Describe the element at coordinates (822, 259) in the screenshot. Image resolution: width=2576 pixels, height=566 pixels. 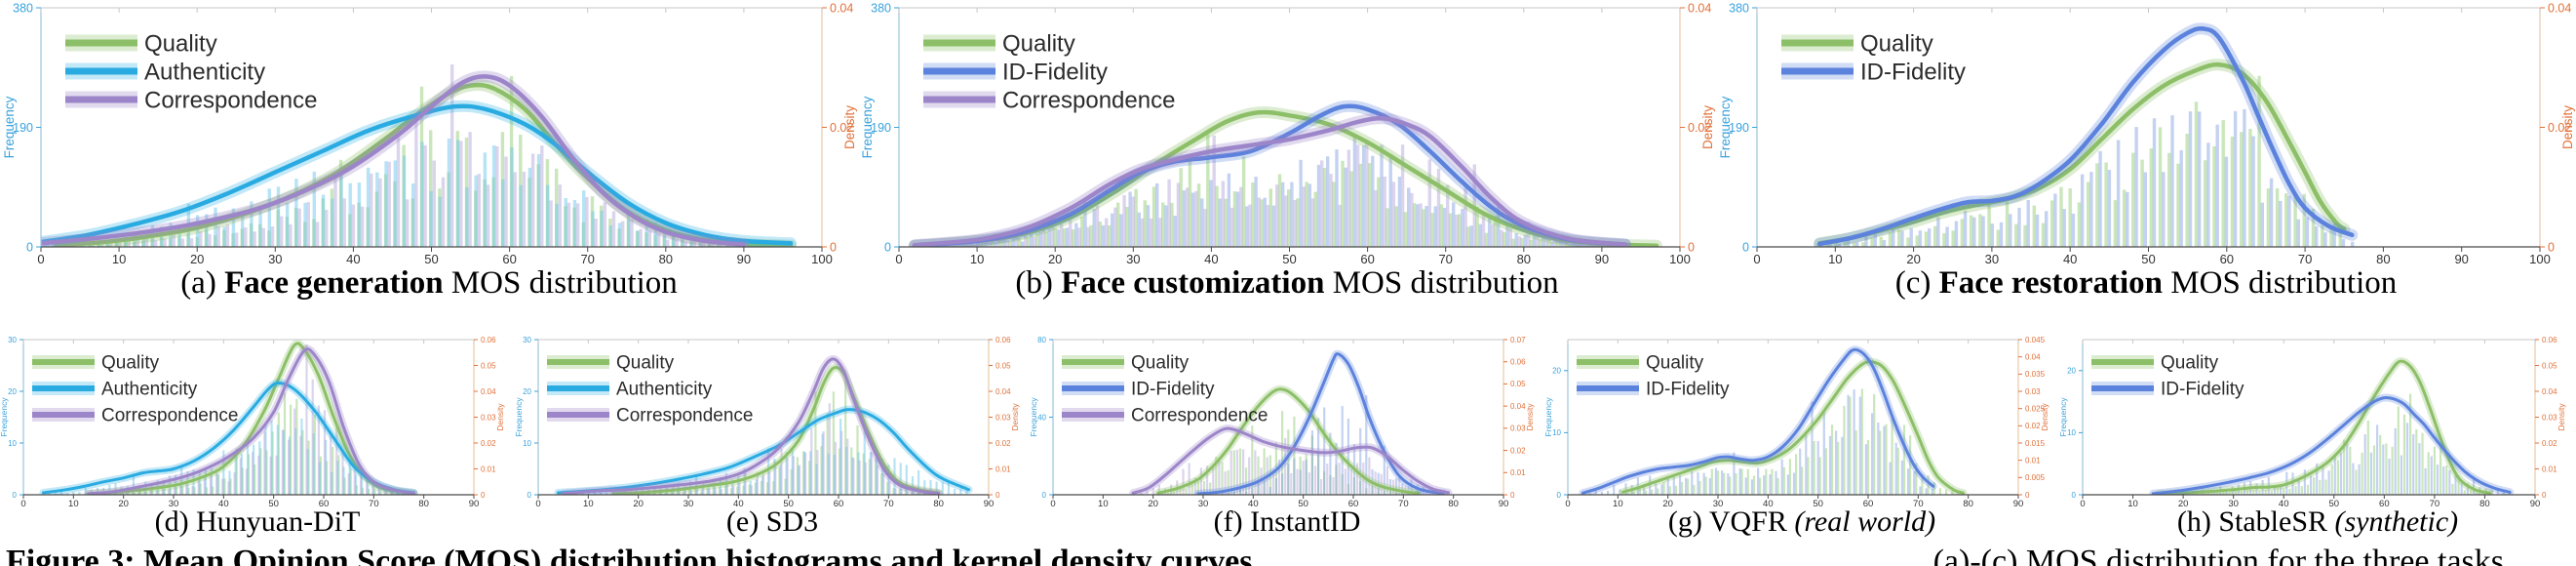
I see `svg-text: 100` at that location.